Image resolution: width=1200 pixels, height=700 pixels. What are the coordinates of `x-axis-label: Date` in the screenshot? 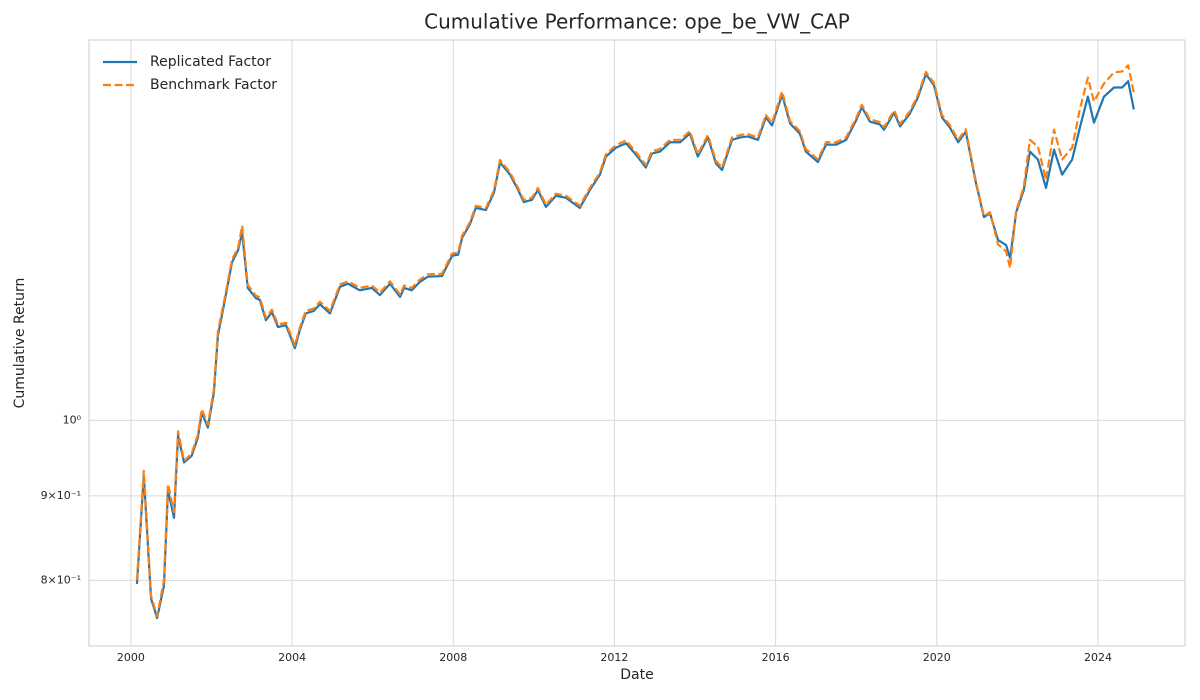 It's located at (636, 675).